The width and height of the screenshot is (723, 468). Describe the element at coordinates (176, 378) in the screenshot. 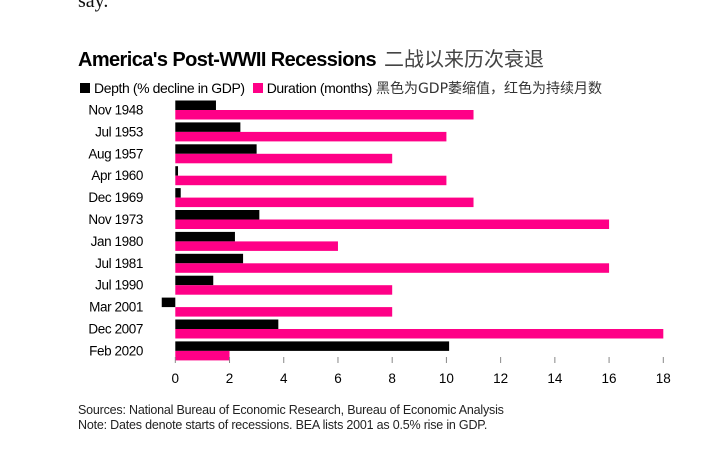

I see `x-tick-label: 0` at that location.